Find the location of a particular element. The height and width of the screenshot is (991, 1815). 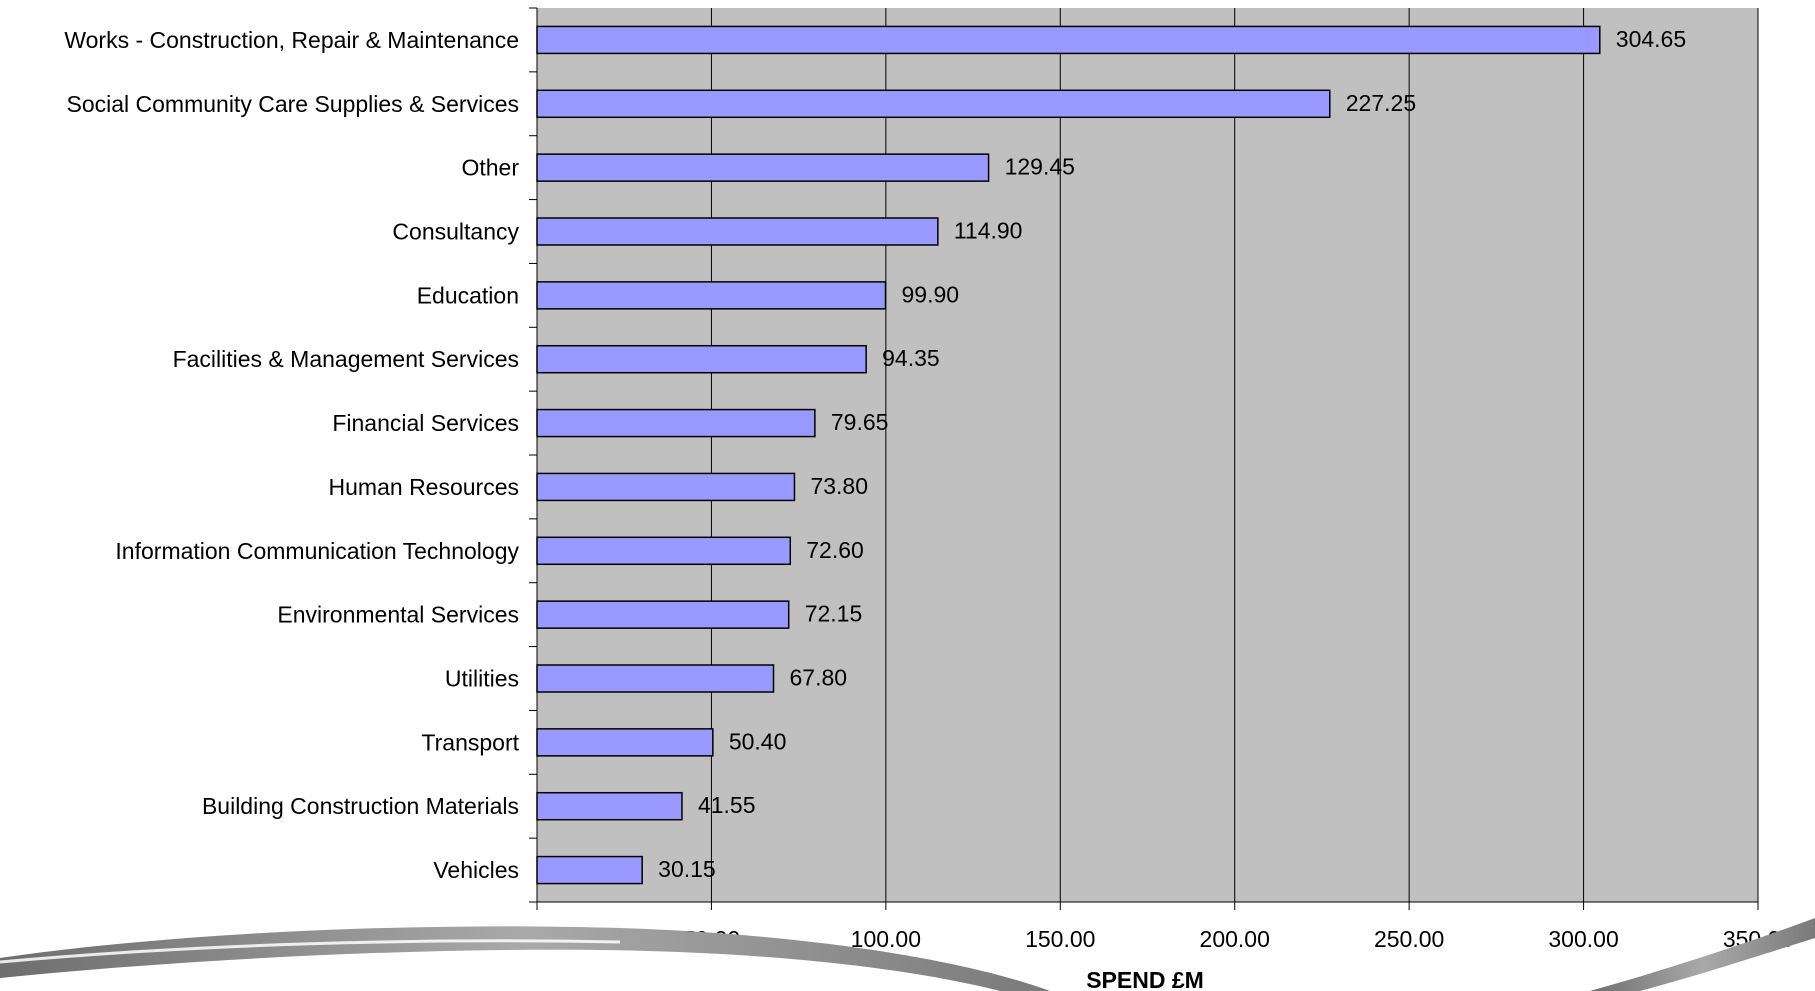

value-label: 50.40 is located at coordinates (758, 741).